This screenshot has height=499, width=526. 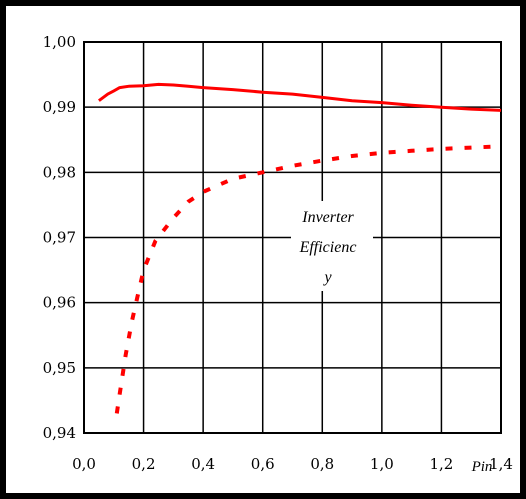 What do you see at coordinates (59, 172) in the screenshot?
I see `y-tick-label: 0,98` at bounding box center [59, 172].